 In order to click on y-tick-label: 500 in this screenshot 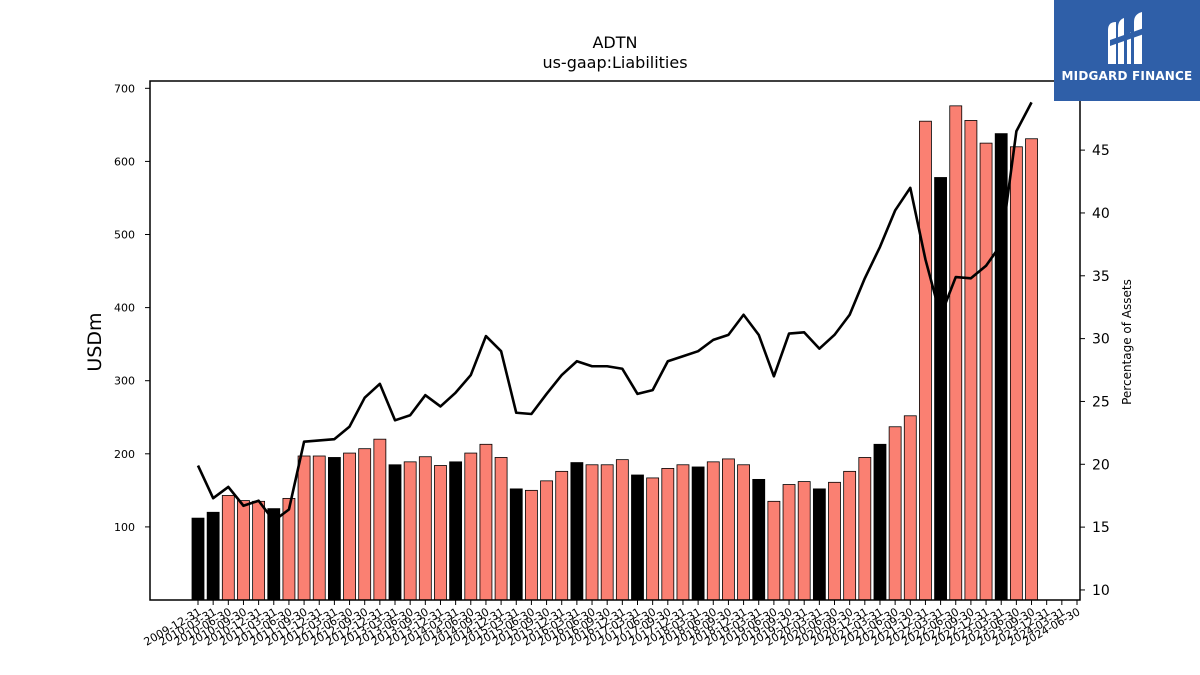, I will do `click(124, 235)`.